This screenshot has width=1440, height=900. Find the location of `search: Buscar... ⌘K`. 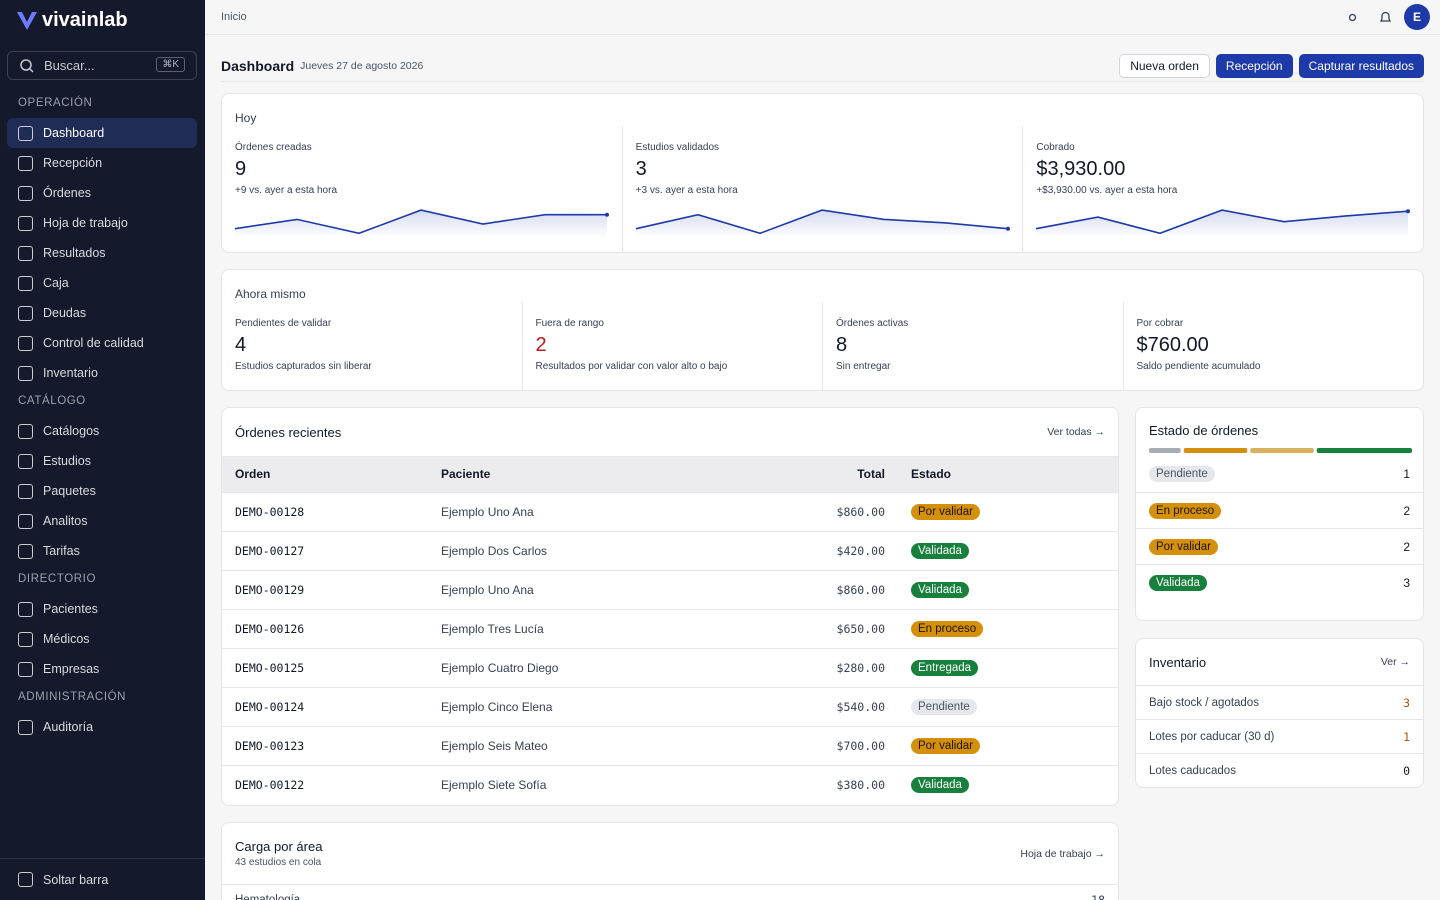

search: Buscar... ⌘K is located at coordinates (102, 65).